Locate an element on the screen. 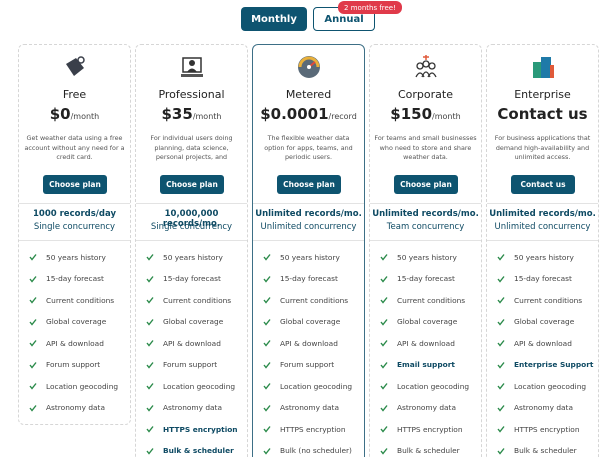 This screenshot has width=601, height=457. plan-name: Metered is located at coordinates (308, 94).